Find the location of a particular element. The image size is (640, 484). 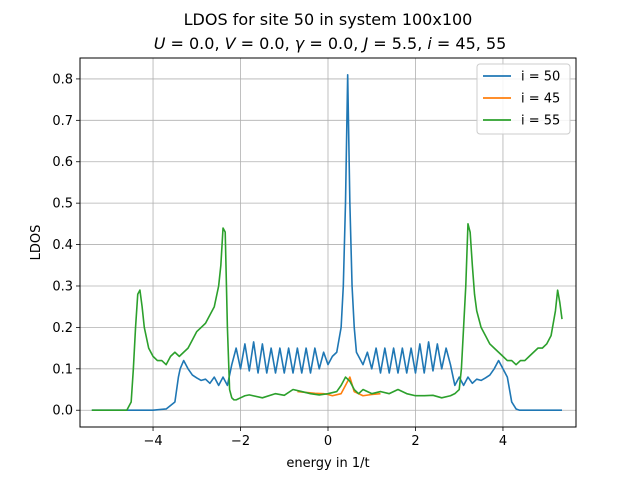

x-tick-label: −4 is located at coordinates (152, 441).